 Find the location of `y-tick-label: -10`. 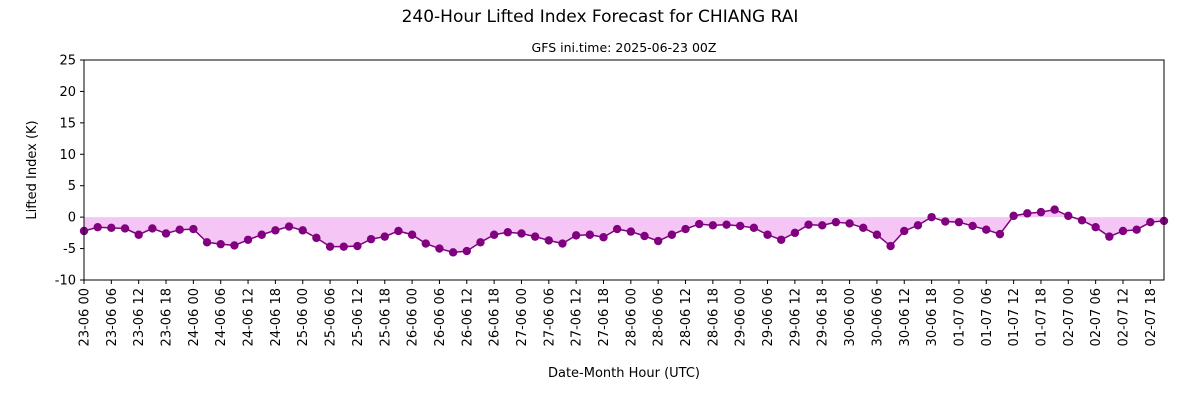

y-tick-label: -10 is located at coordinates (65, 281).